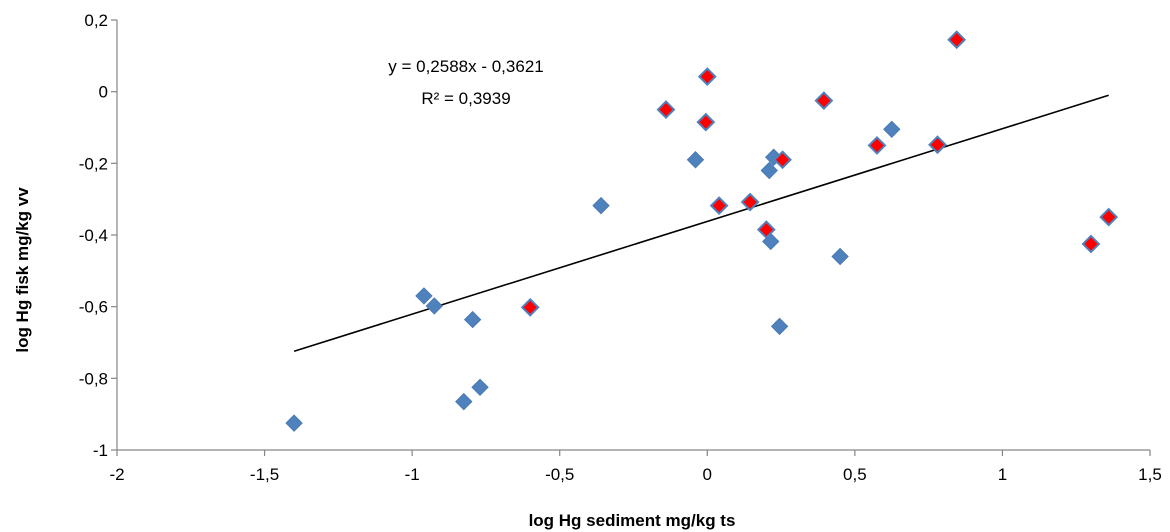 The image size is (1170, 532). I want to click on x-axis-title: log Hg sediment mg/kg ts, so click(632, 520).